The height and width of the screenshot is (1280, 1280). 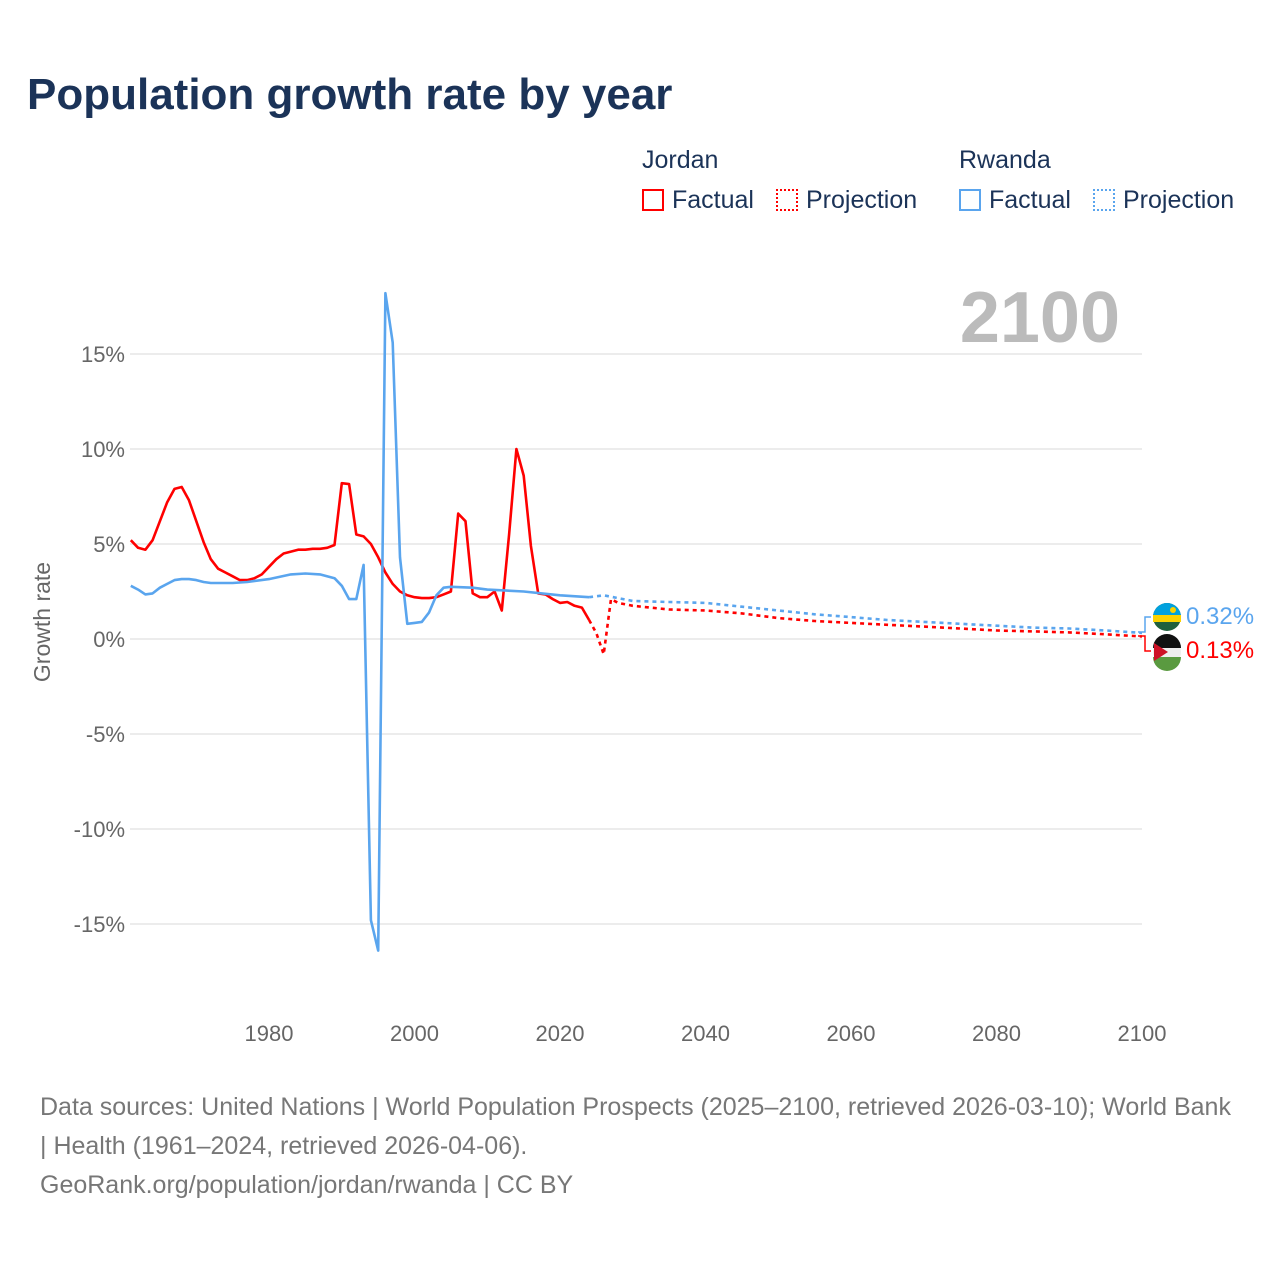 I want to click on legend-rwanda-factual: Factual, so click(x=1015, y=200).